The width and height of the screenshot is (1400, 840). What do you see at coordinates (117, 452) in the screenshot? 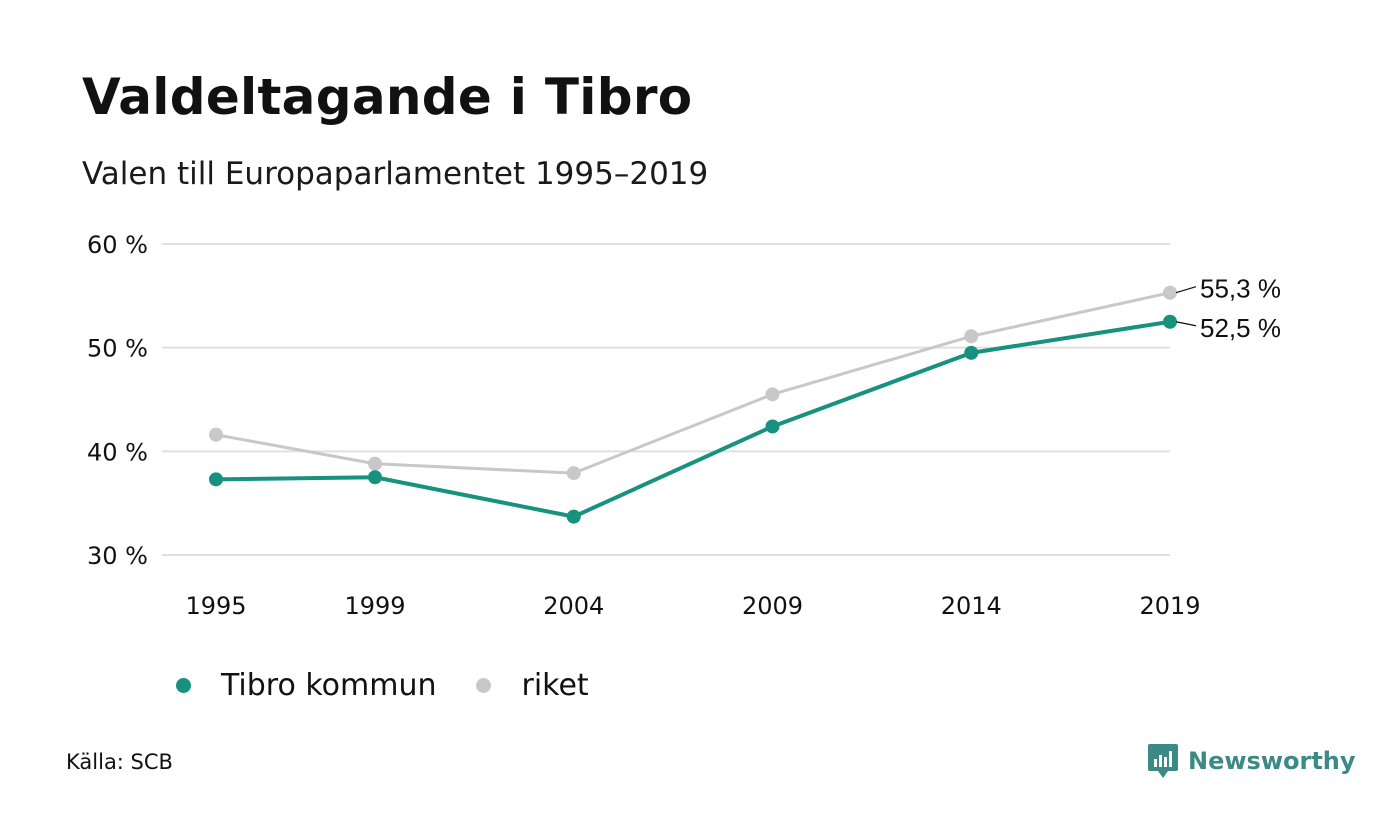
I see `y-tick-label: 40 %` at bounding box center [117, 452].